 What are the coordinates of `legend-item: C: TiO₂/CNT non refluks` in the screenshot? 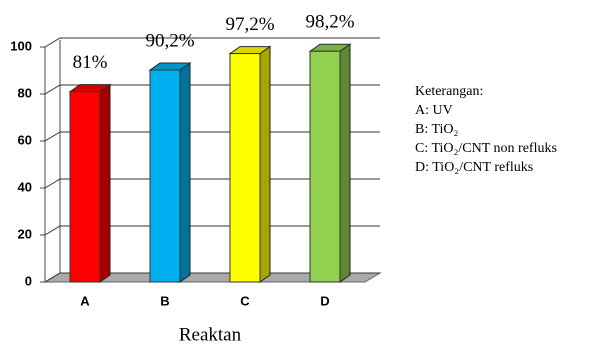 It's located at (486, 148).